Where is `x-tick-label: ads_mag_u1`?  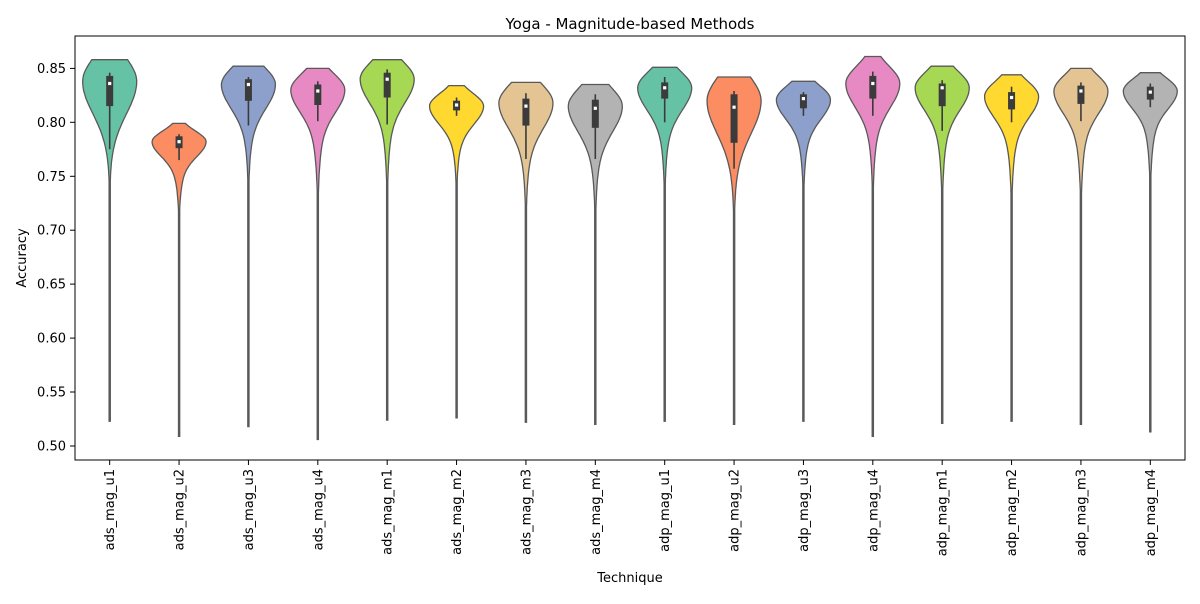
x-tick-label: ads_mag_u1 is located at coordinates (110, 509).